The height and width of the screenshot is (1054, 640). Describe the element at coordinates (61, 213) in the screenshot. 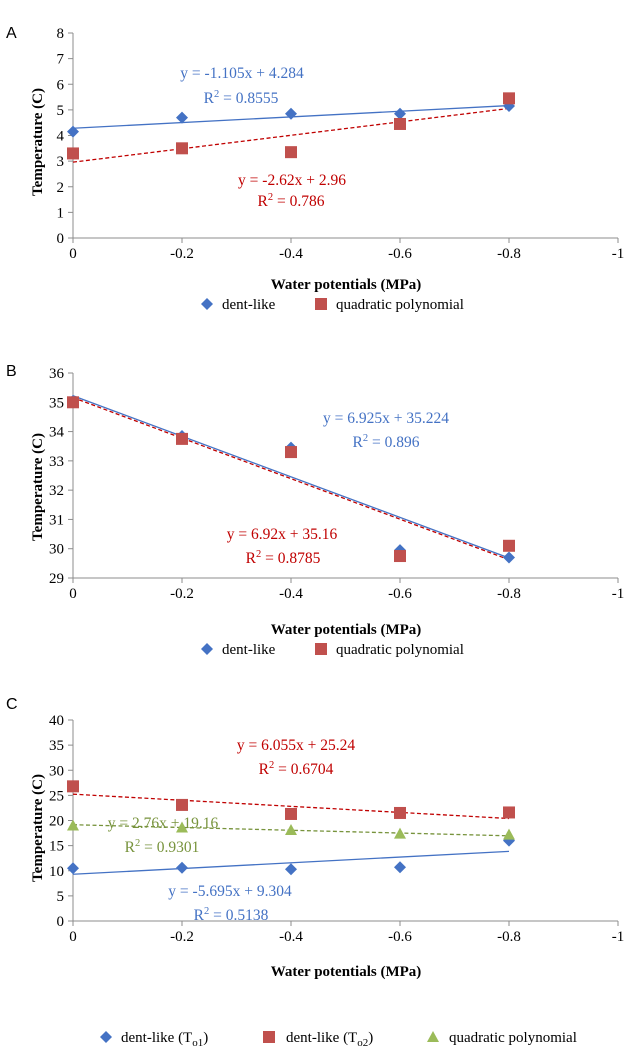

I see `y-tick-label: 1` at that location.